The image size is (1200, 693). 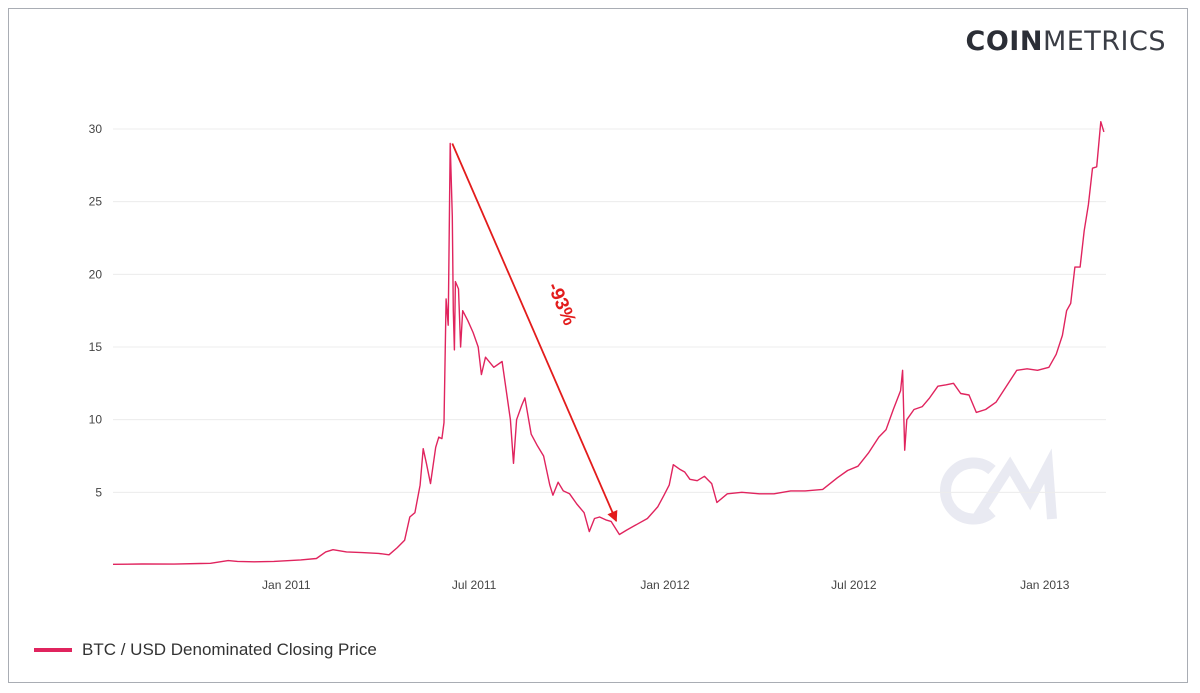 I want to click on legend: BTC / USD Denominated Closing Price, so click(x=205, y=650).